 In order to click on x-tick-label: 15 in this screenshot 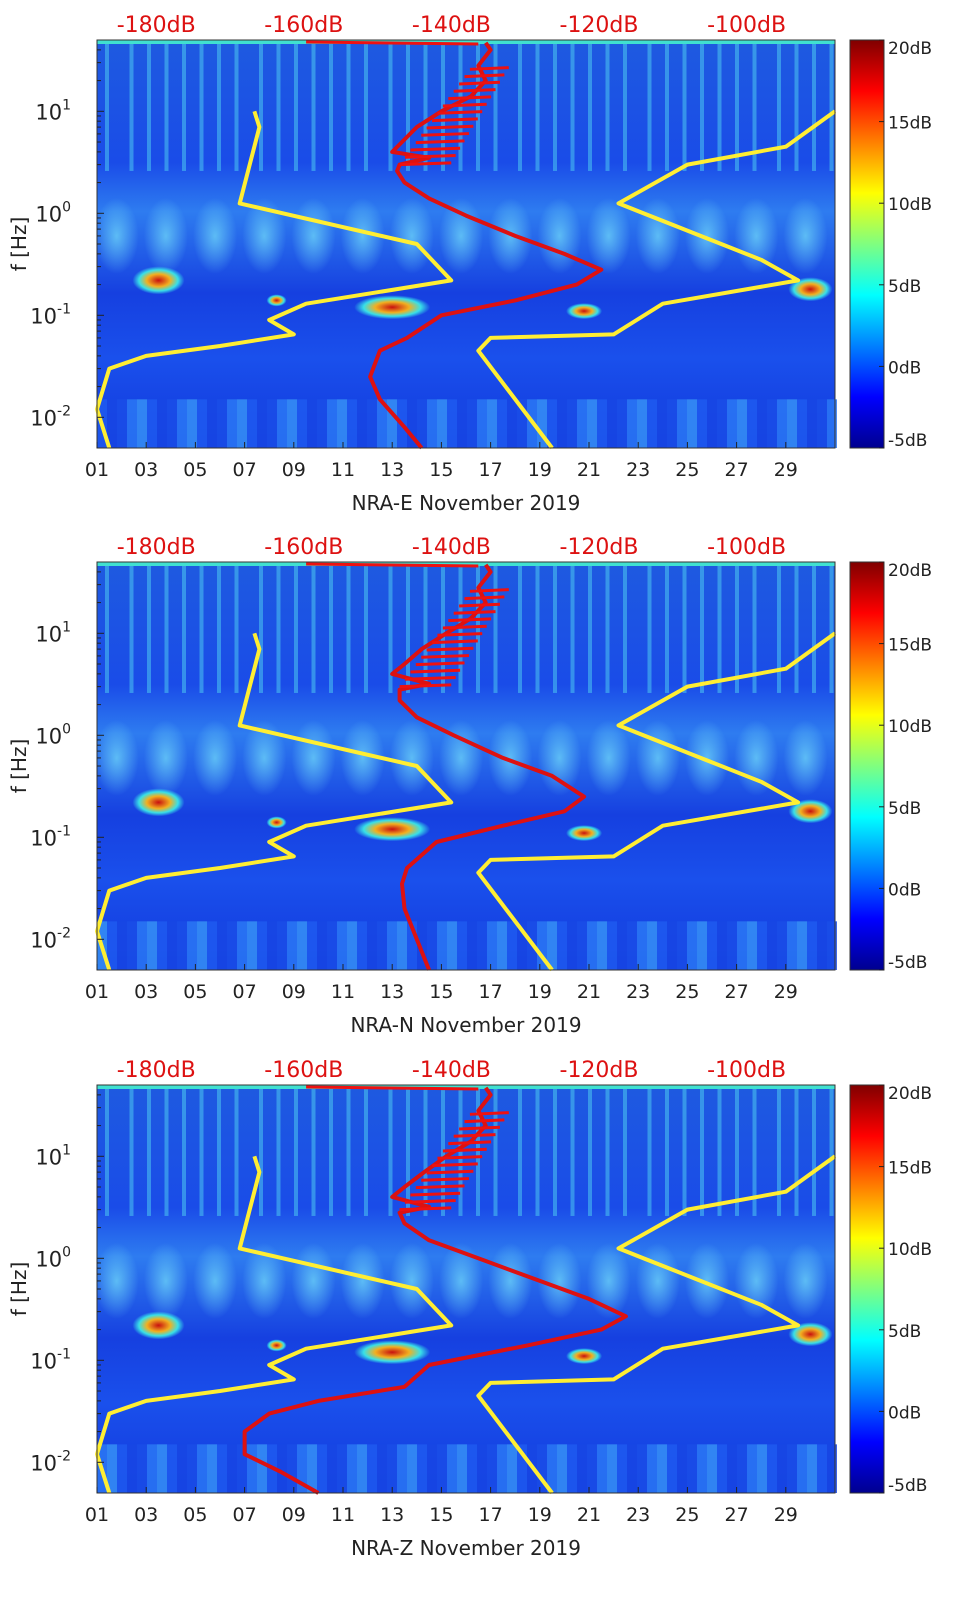, I will do `click(441, 1515)`.